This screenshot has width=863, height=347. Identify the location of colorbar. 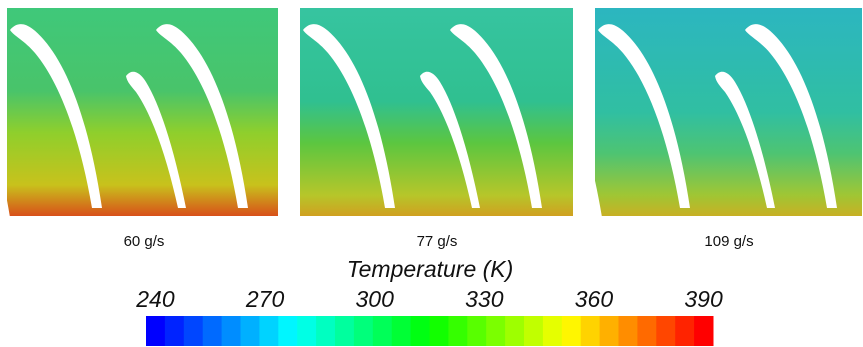
(430, 331).